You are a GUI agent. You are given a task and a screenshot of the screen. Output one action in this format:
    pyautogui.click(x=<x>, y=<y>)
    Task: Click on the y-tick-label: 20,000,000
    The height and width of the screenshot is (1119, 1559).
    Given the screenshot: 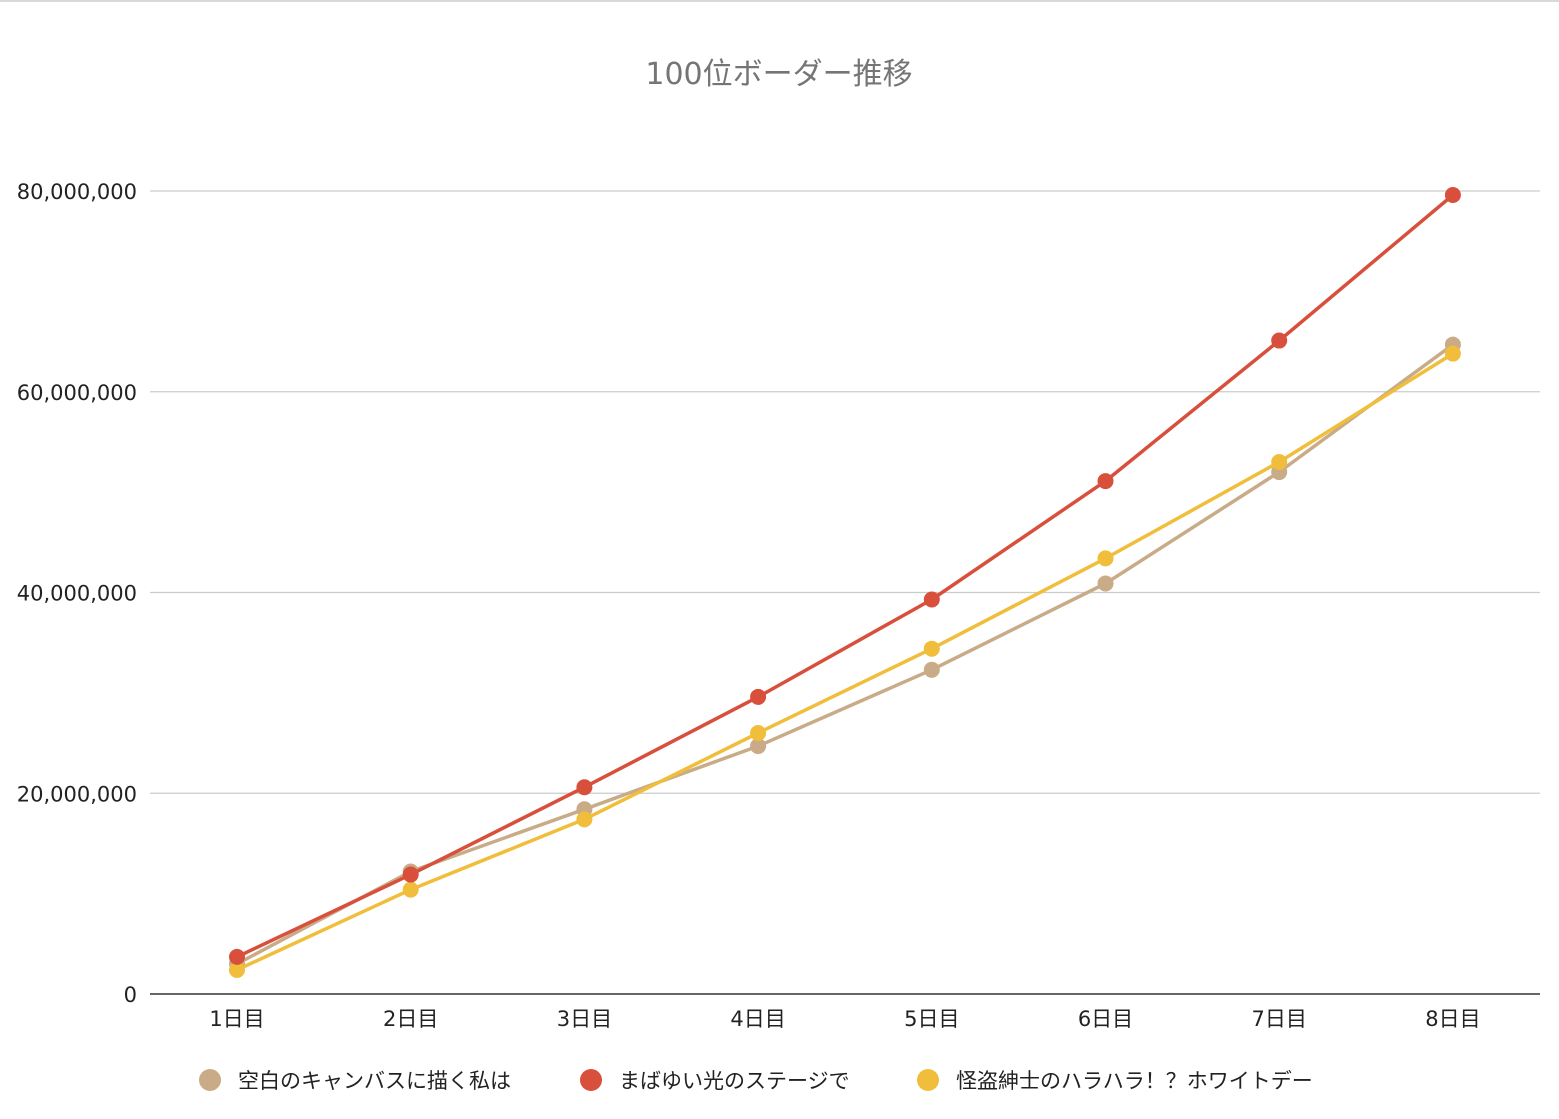 What is the action you would take?
    pyautogui.click(x=77, y=794)
    